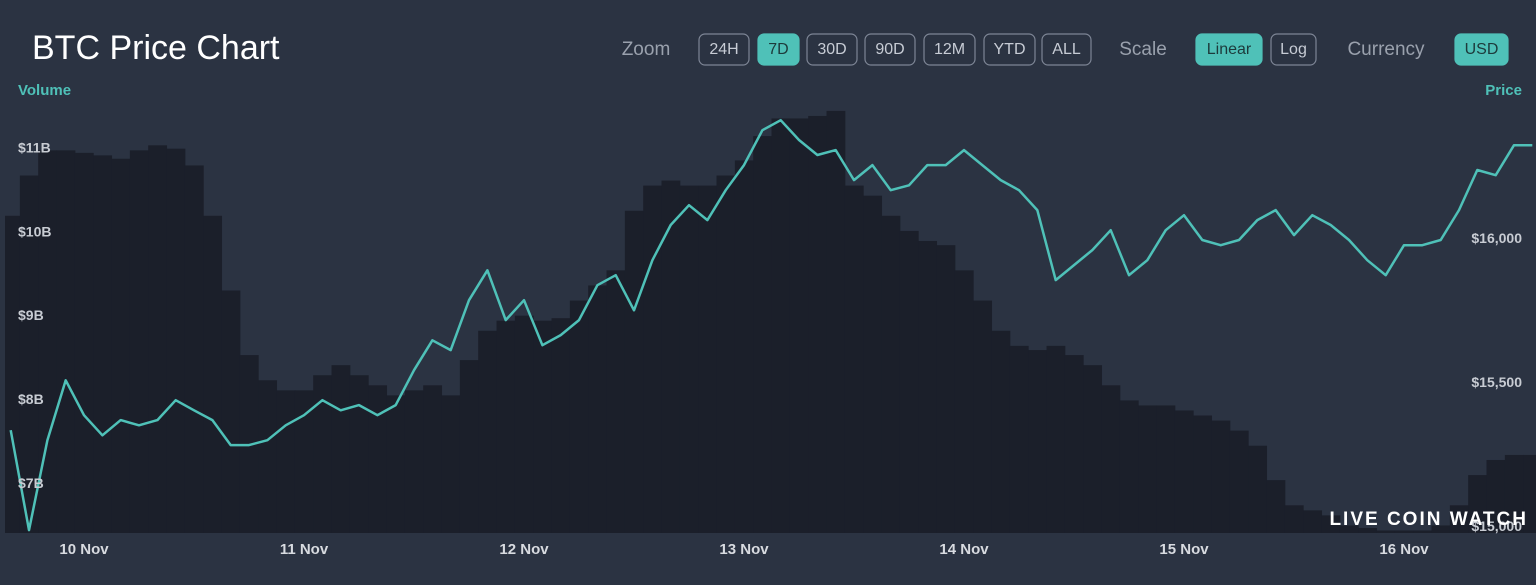  I want to click on x-tick-label: 15 Nov, so click(1184, 549).